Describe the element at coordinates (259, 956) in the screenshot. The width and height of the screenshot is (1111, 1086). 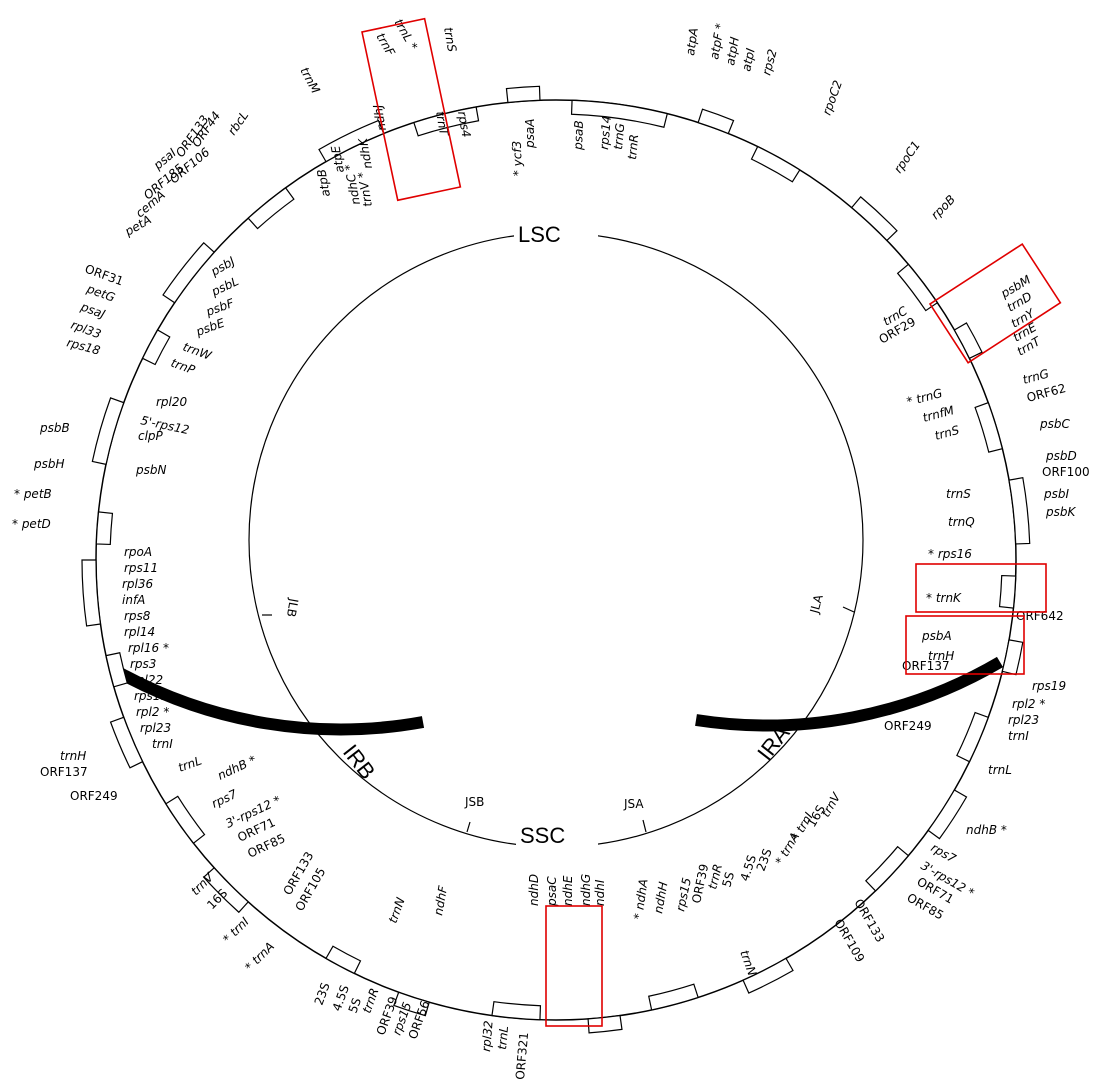
I see `gene-label: * trnA` at that location.